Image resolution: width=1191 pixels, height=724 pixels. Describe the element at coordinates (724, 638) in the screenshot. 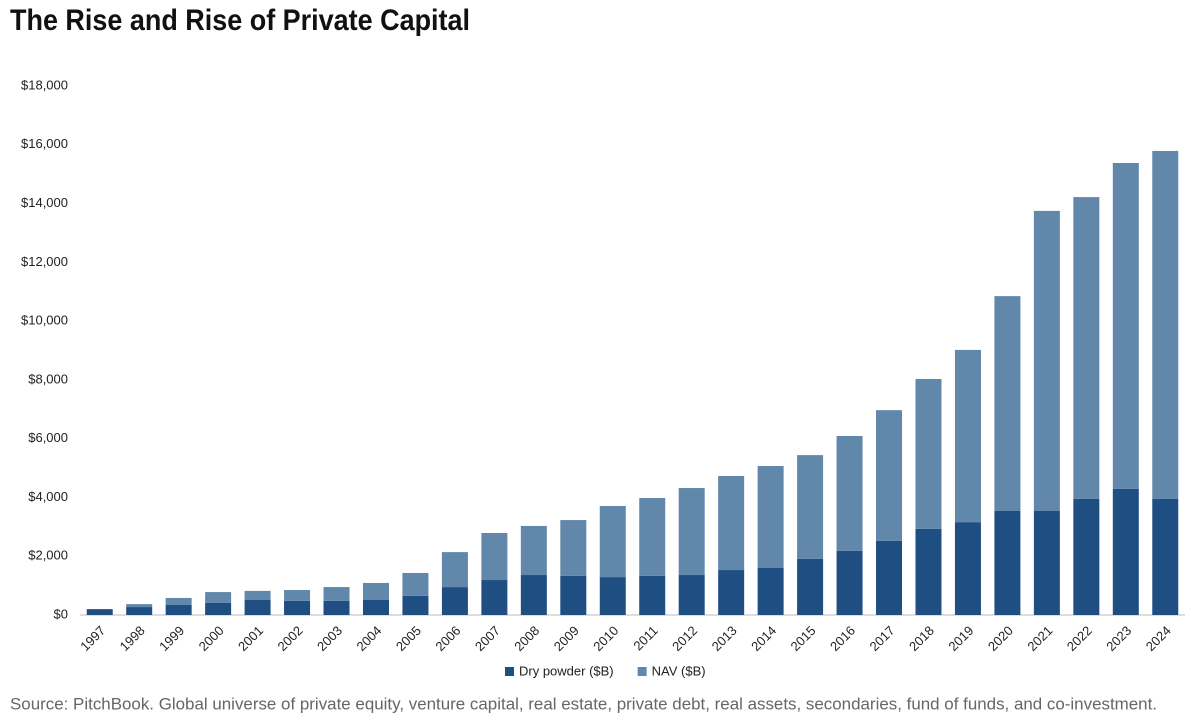

I see `x-tick-label: 2013` at that location.